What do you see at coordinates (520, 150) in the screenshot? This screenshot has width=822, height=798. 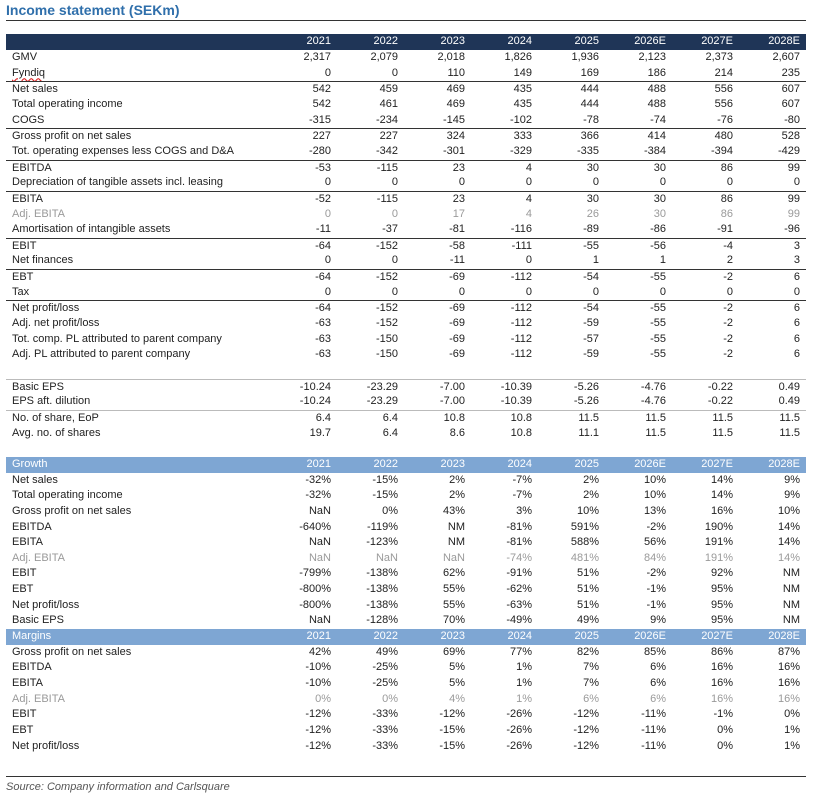 I see `cell: -329` at bounding box center [520, 150].